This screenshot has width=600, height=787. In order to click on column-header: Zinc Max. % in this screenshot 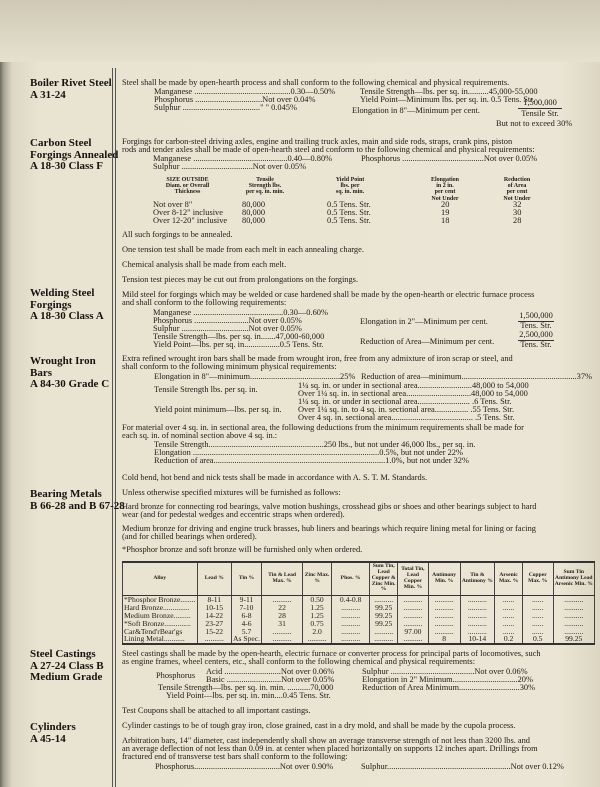, I will do `click(317, 578)`.